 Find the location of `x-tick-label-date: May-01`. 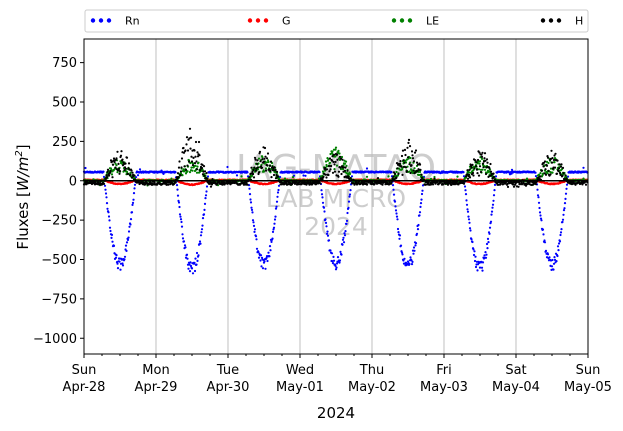

x-tick-label-date: May-01 is located at coordinates (300, 387).